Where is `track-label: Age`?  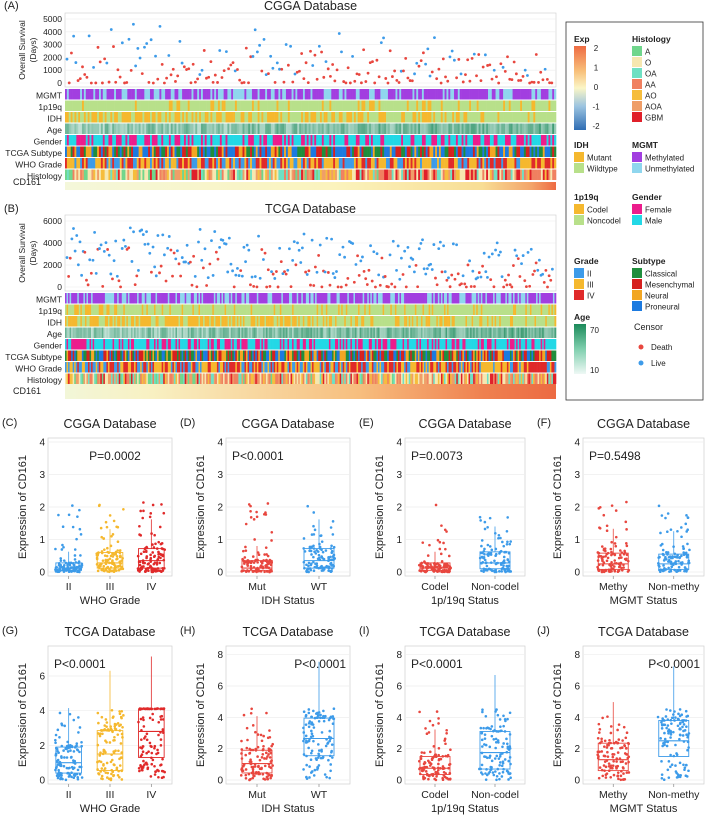 track-label: Age is located at coordinates (54, 130).